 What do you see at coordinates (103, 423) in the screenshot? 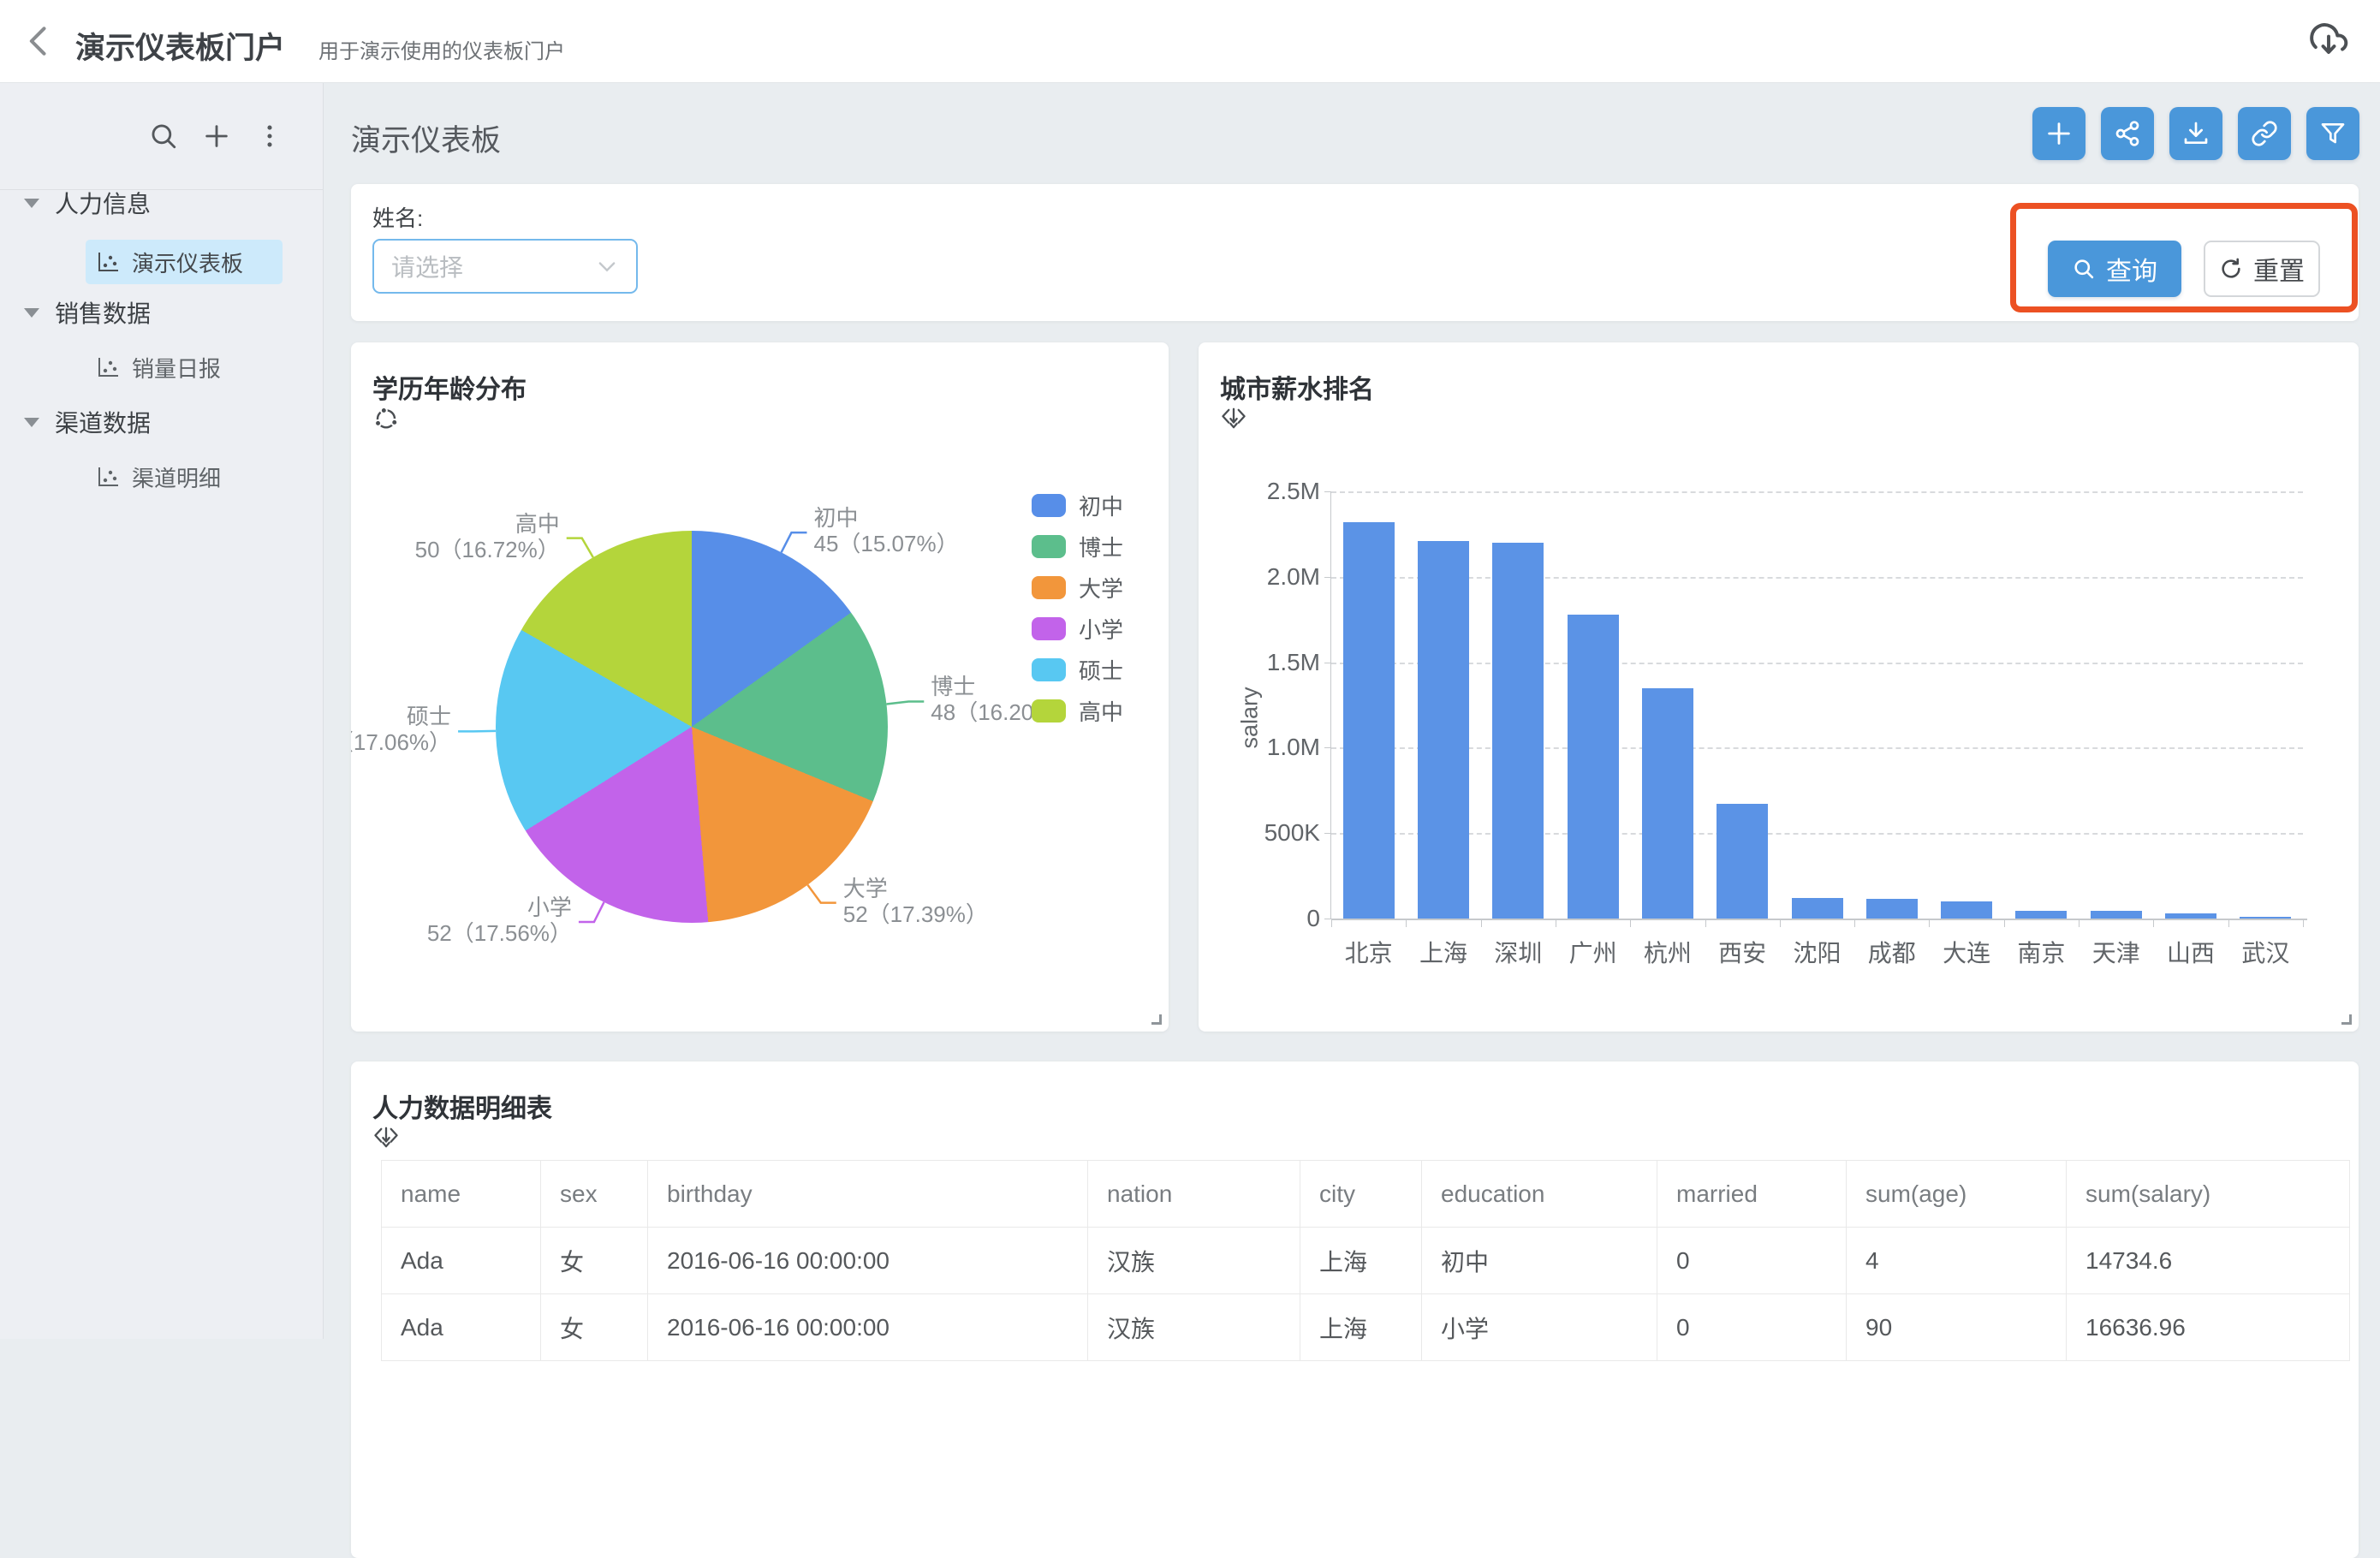
I see `group-label: 渠道数据` at bounding box center [103, 423].